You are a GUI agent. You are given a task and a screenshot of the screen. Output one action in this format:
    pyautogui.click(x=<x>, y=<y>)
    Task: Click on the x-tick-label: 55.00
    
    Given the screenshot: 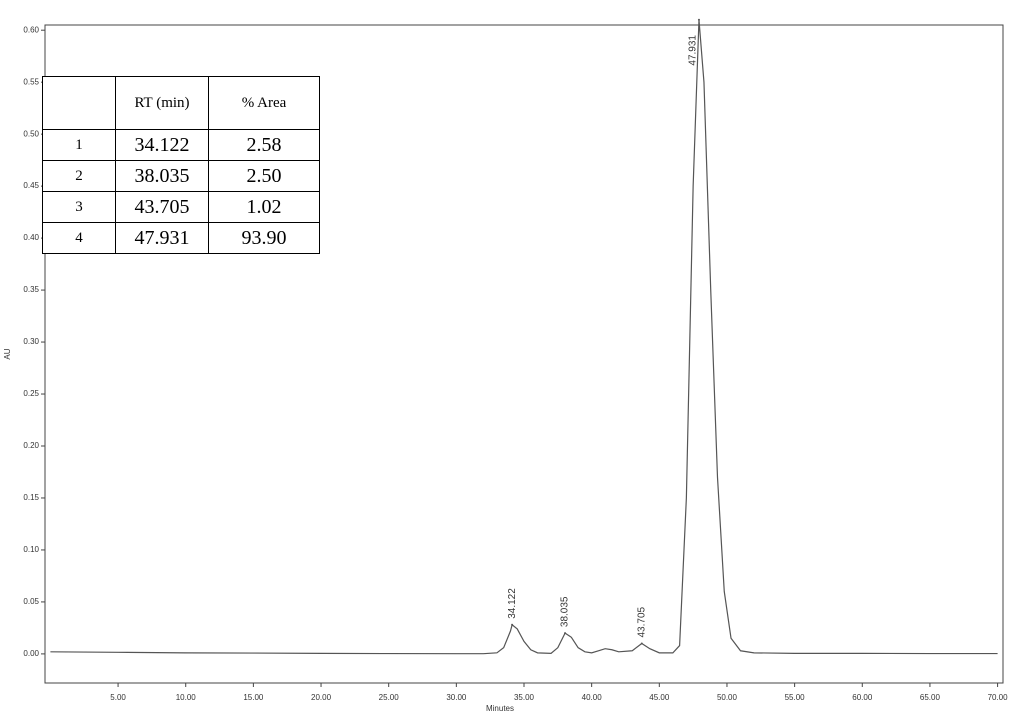 What is the action you would take?
    pyautogui.click(x=795, y=697)
    